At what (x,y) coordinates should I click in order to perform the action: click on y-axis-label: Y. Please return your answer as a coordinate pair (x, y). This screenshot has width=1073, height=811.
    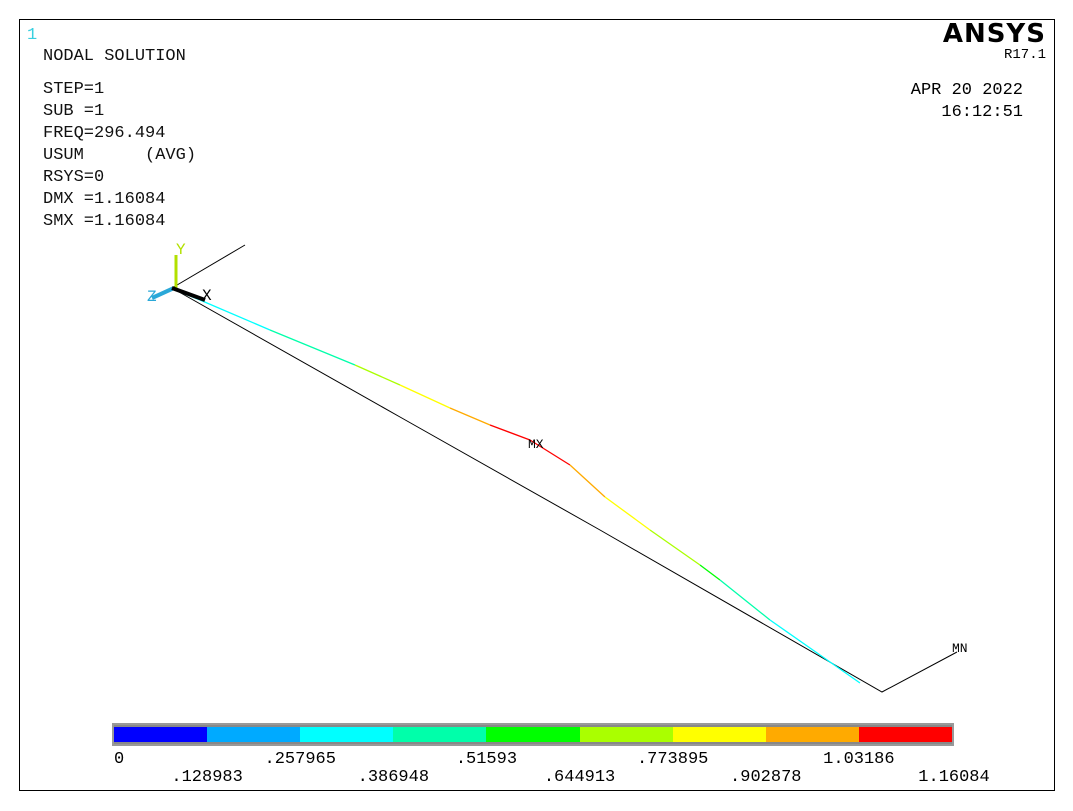
    Looking at the image, I should click on (181, 250).